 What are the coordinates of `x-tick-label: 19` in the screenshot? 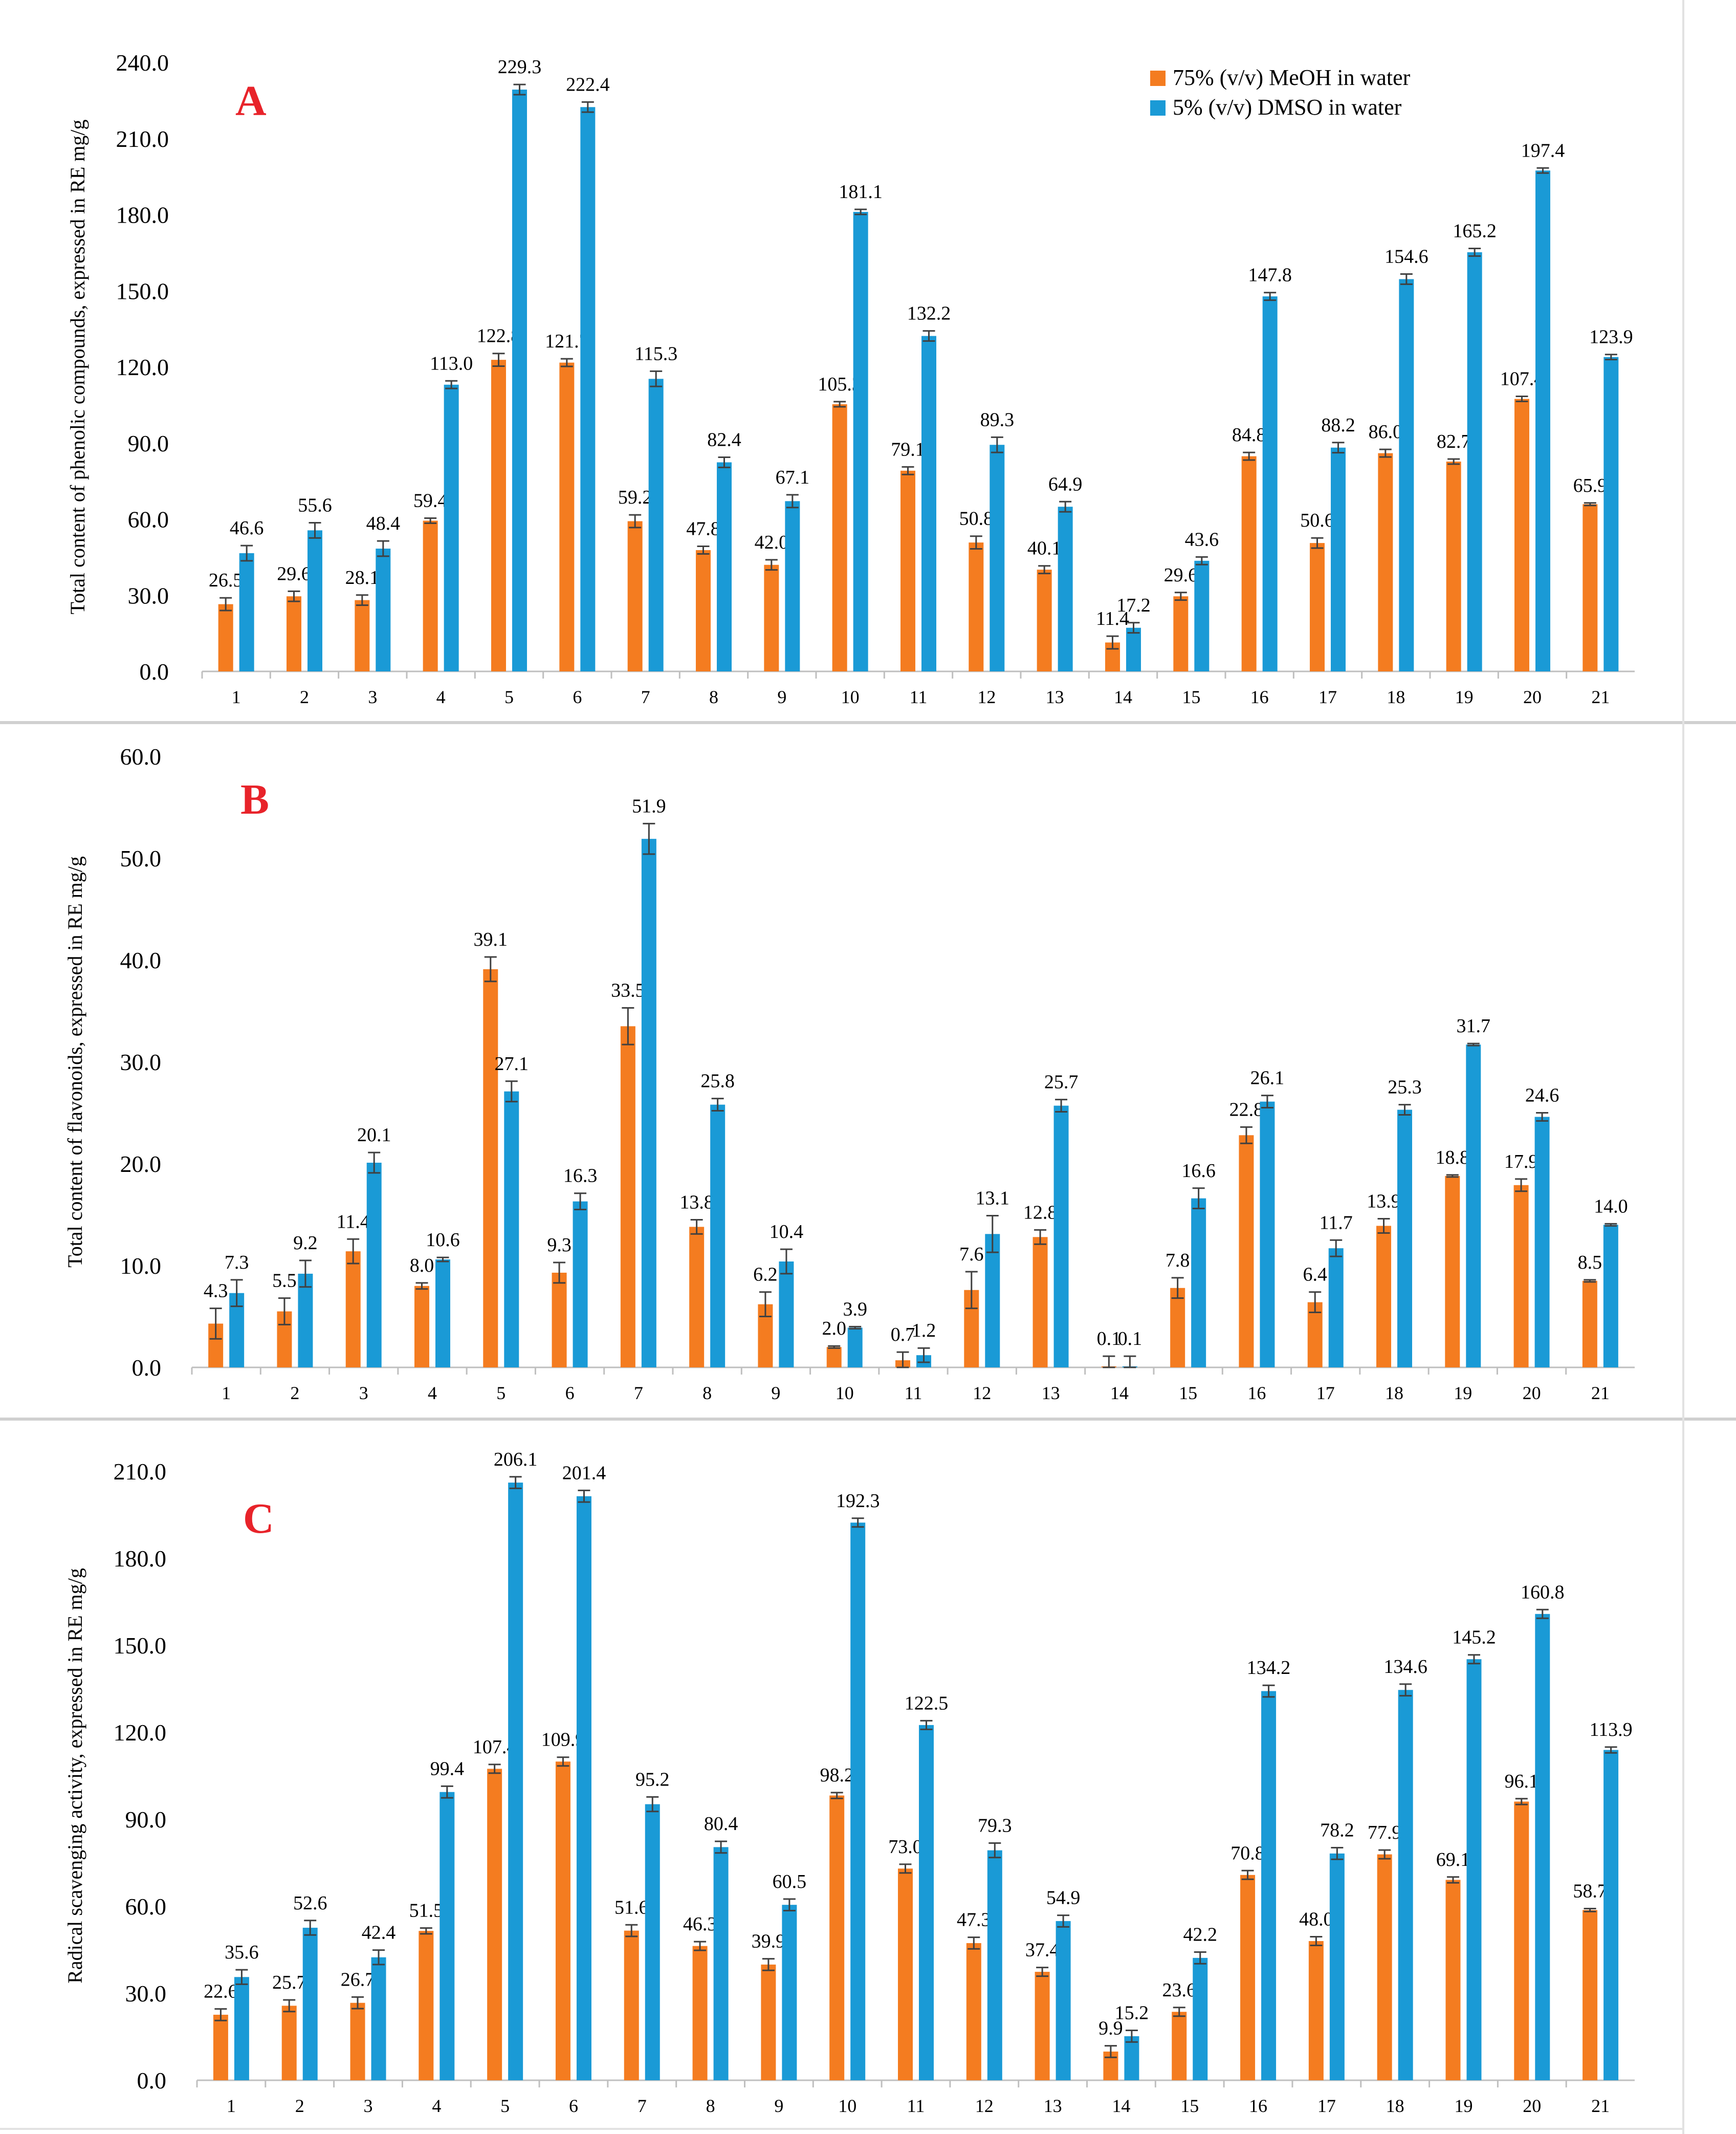 It's located at (1464, 697).